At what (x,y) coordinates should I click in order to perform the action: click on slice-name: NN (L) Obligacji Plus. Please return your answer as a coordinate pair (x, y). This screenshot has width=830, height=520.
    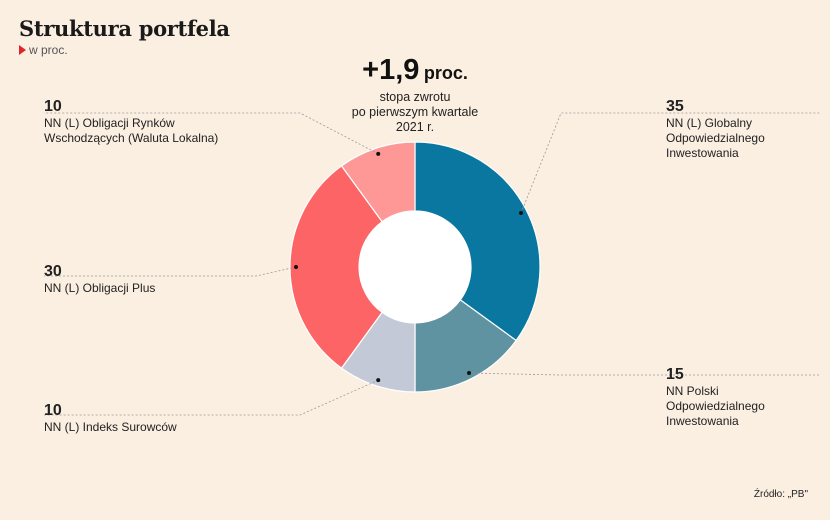
    Looking at the image, I should click on (100, 288).